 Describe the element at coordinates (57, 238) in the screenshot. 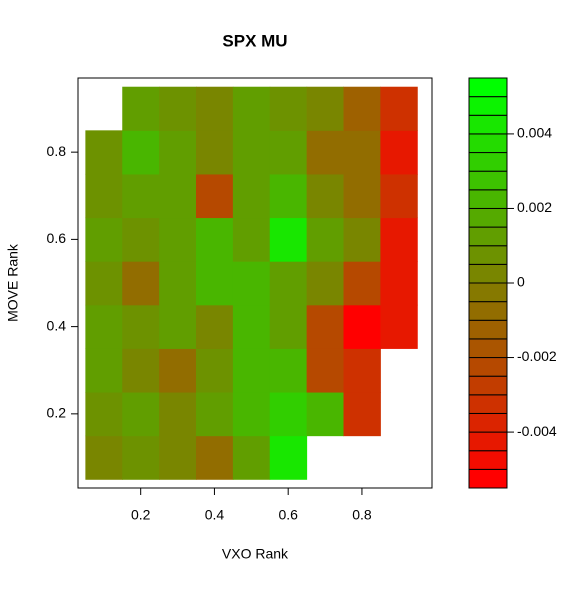

I see `y-tick-label: 0.6` at that location.